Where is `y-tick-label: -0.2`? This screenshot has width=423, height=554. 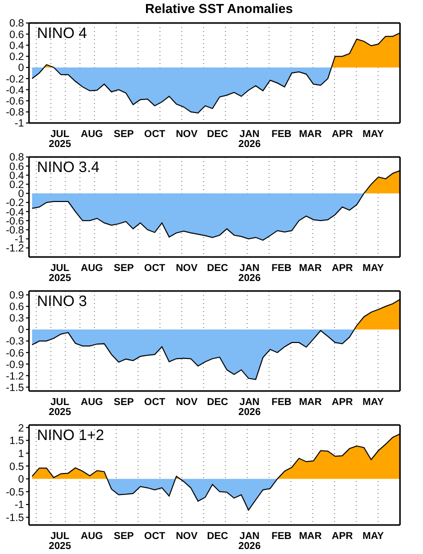
y-tick-label: -0.2 is located at coordinates (15, 79).